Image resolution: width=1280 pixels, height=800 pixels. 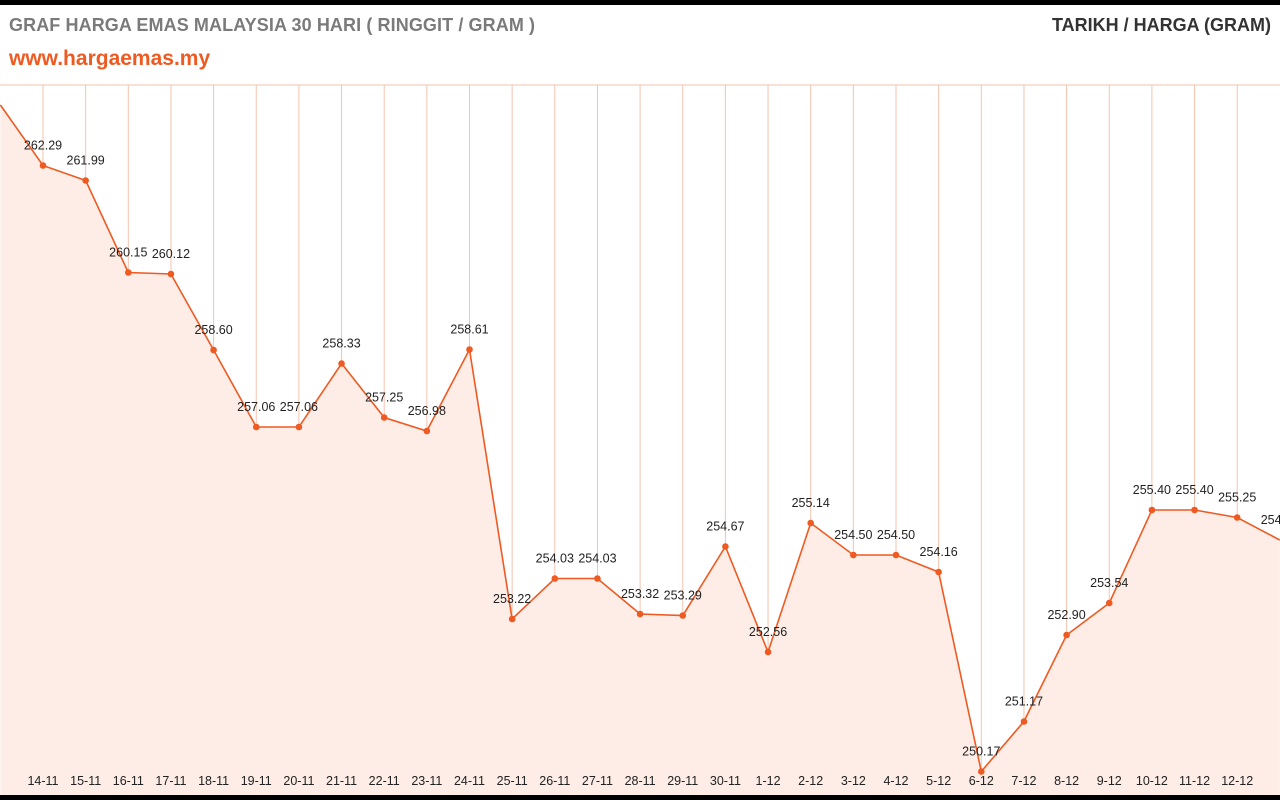 What do you see at coordinates (42, 781) in the screenshot?
I see `x-tick-label: 14-11` at bounding box center [42, 781].